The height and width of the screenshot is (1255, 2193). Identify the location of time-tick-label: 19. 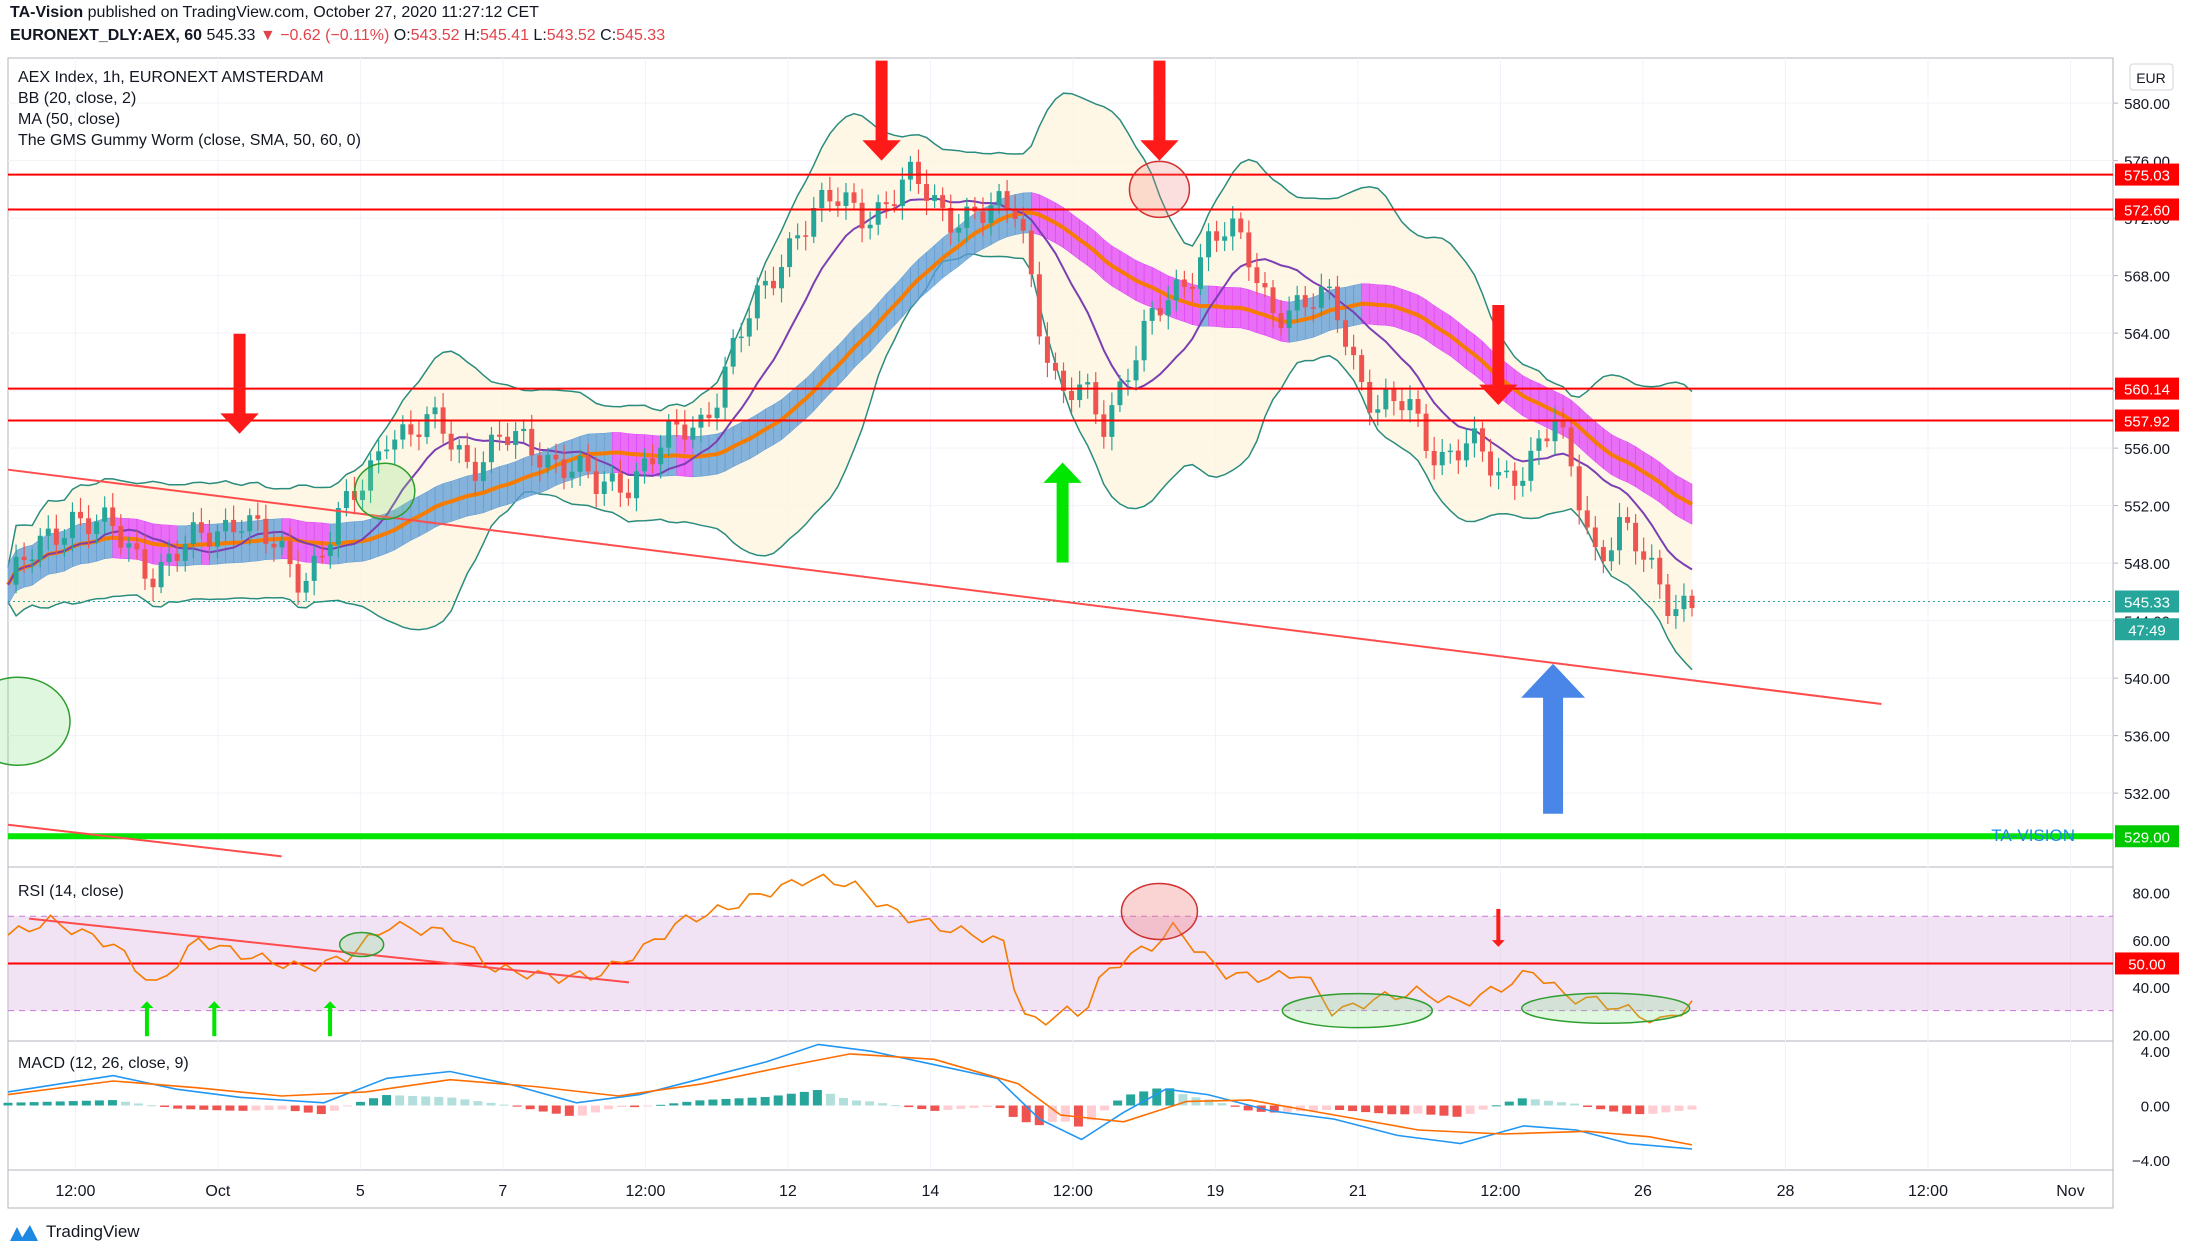
(1216, 1191).